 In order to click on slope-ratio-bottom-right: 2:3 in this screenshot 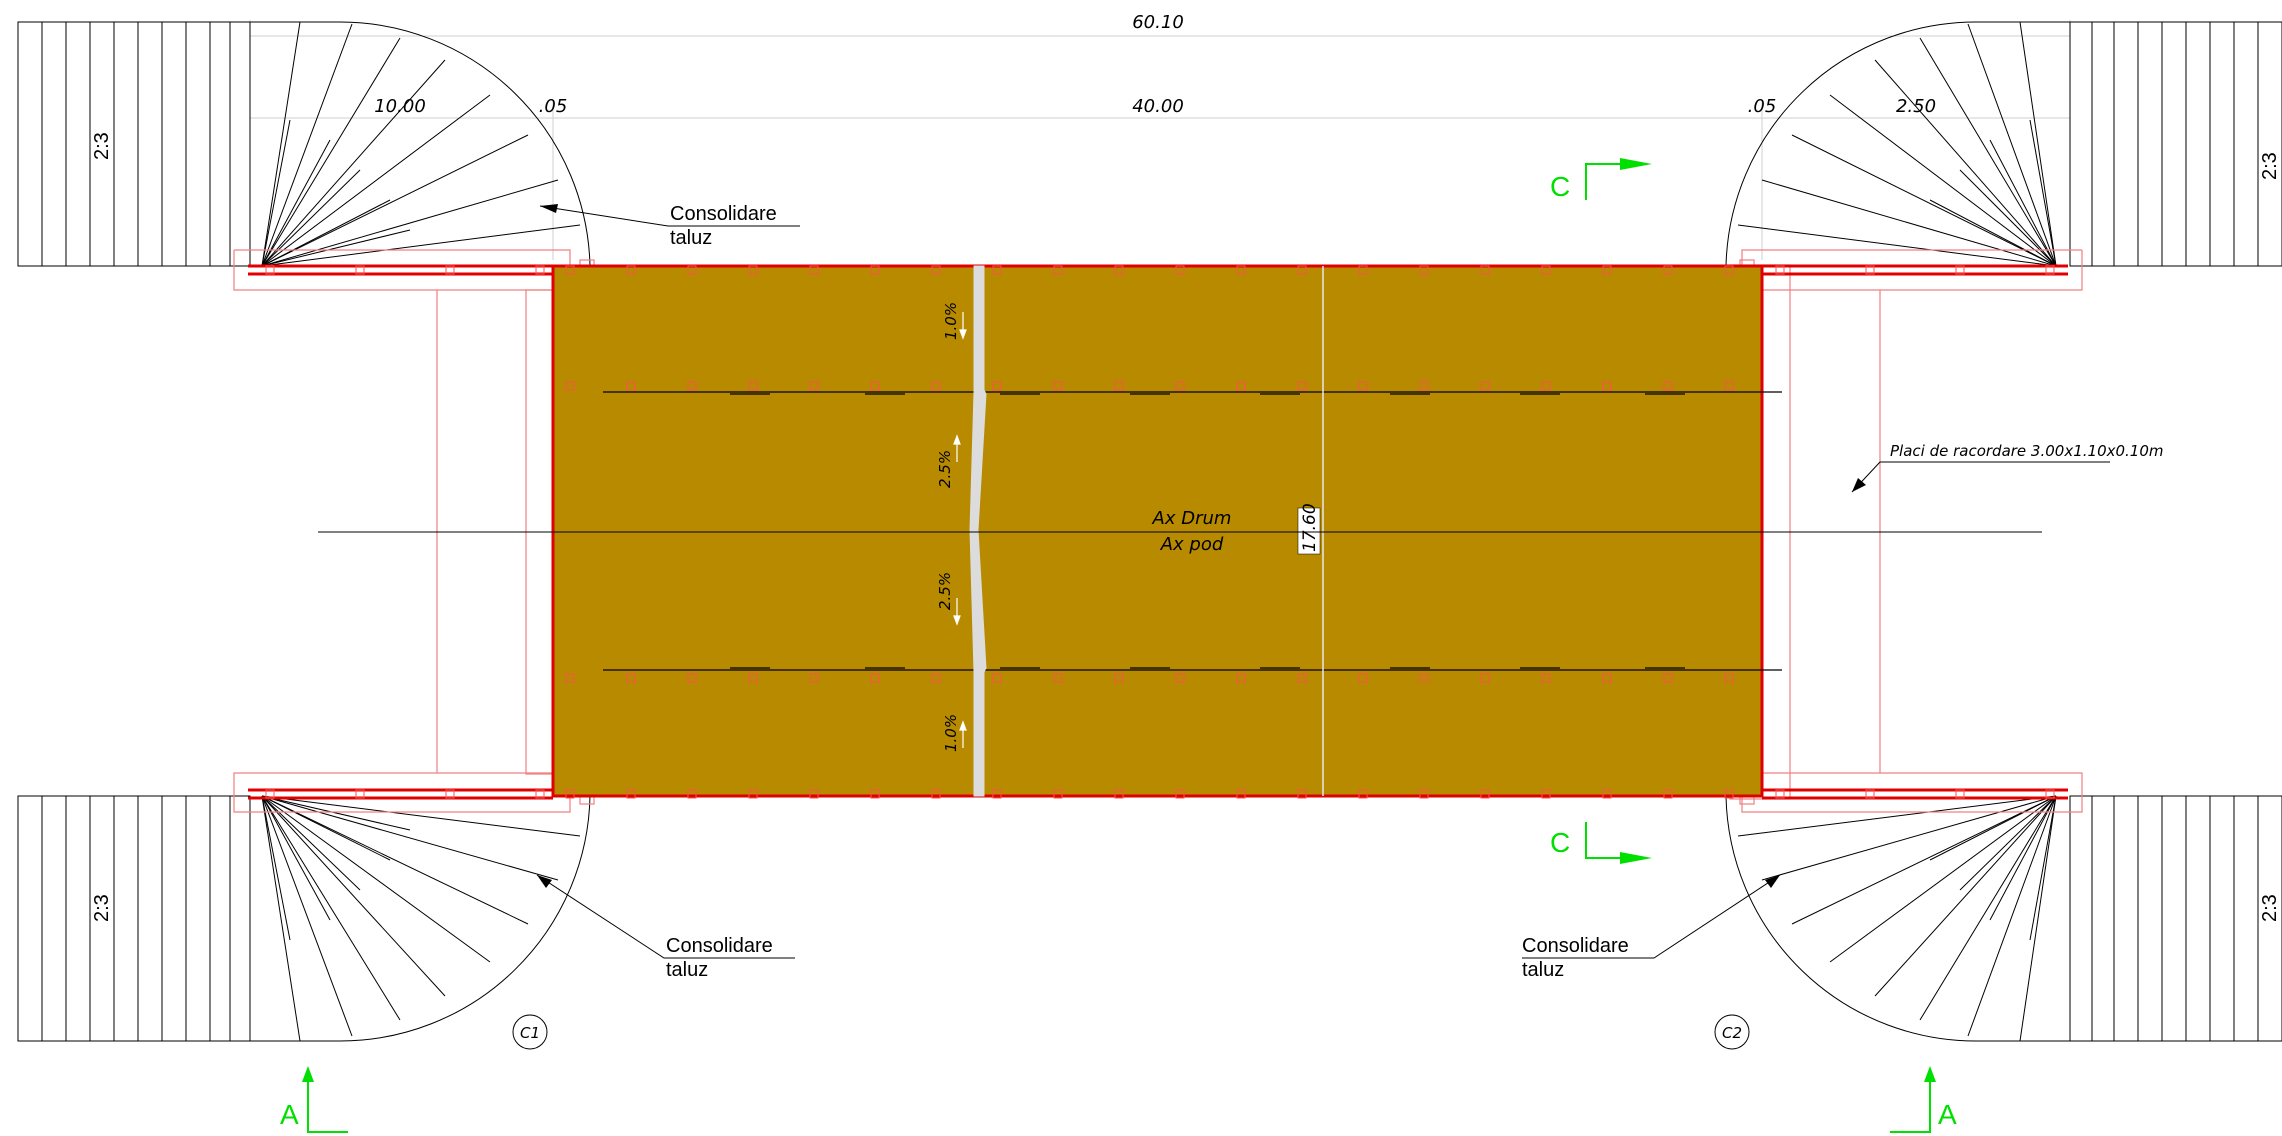, I will do `click(2270, 908)`.